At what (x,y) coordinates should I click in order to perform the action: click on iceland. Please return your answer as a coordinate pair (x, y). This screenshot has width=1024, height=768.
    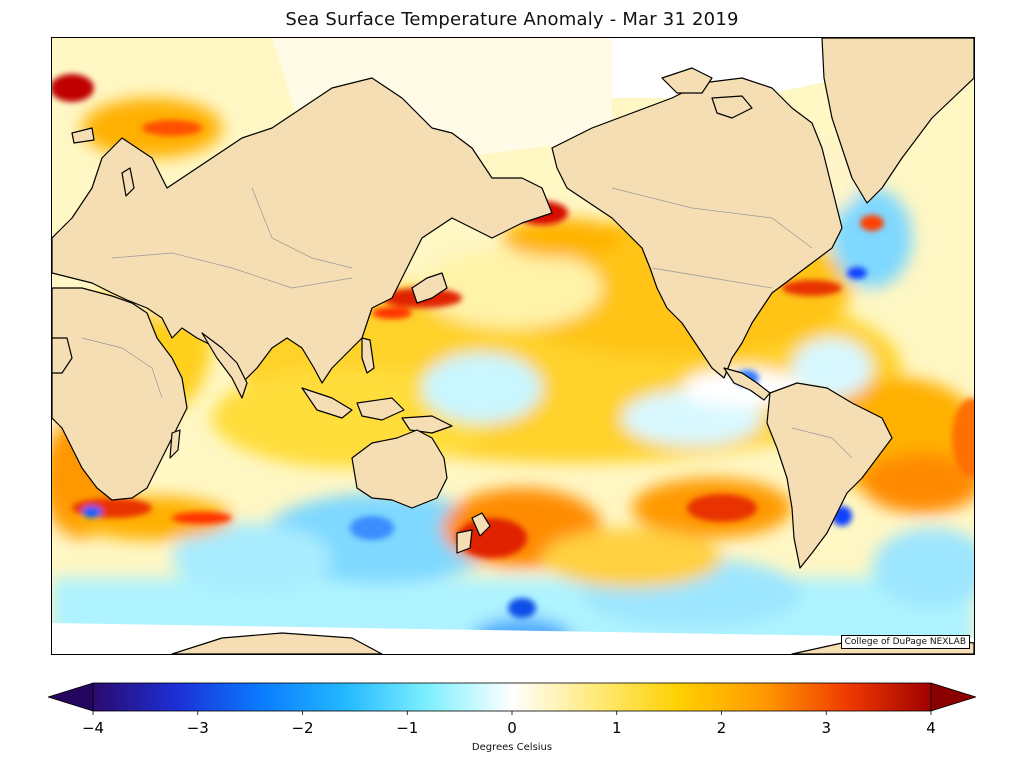
    Looking at the image, I should click on (83, 135).